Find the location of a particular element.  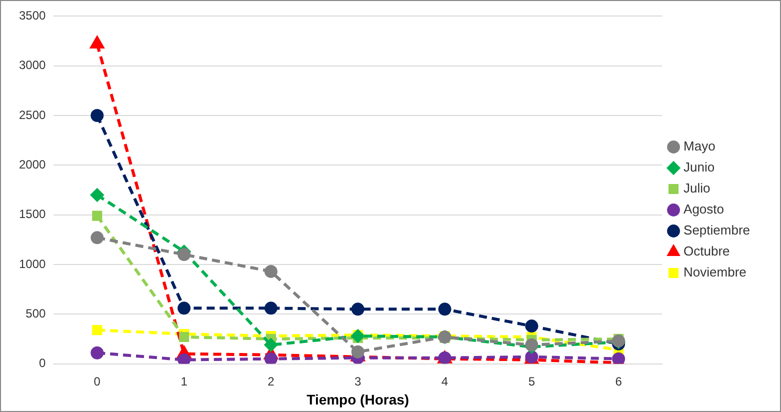

x-tick-label: 3 is located at coordinates (358, 381).